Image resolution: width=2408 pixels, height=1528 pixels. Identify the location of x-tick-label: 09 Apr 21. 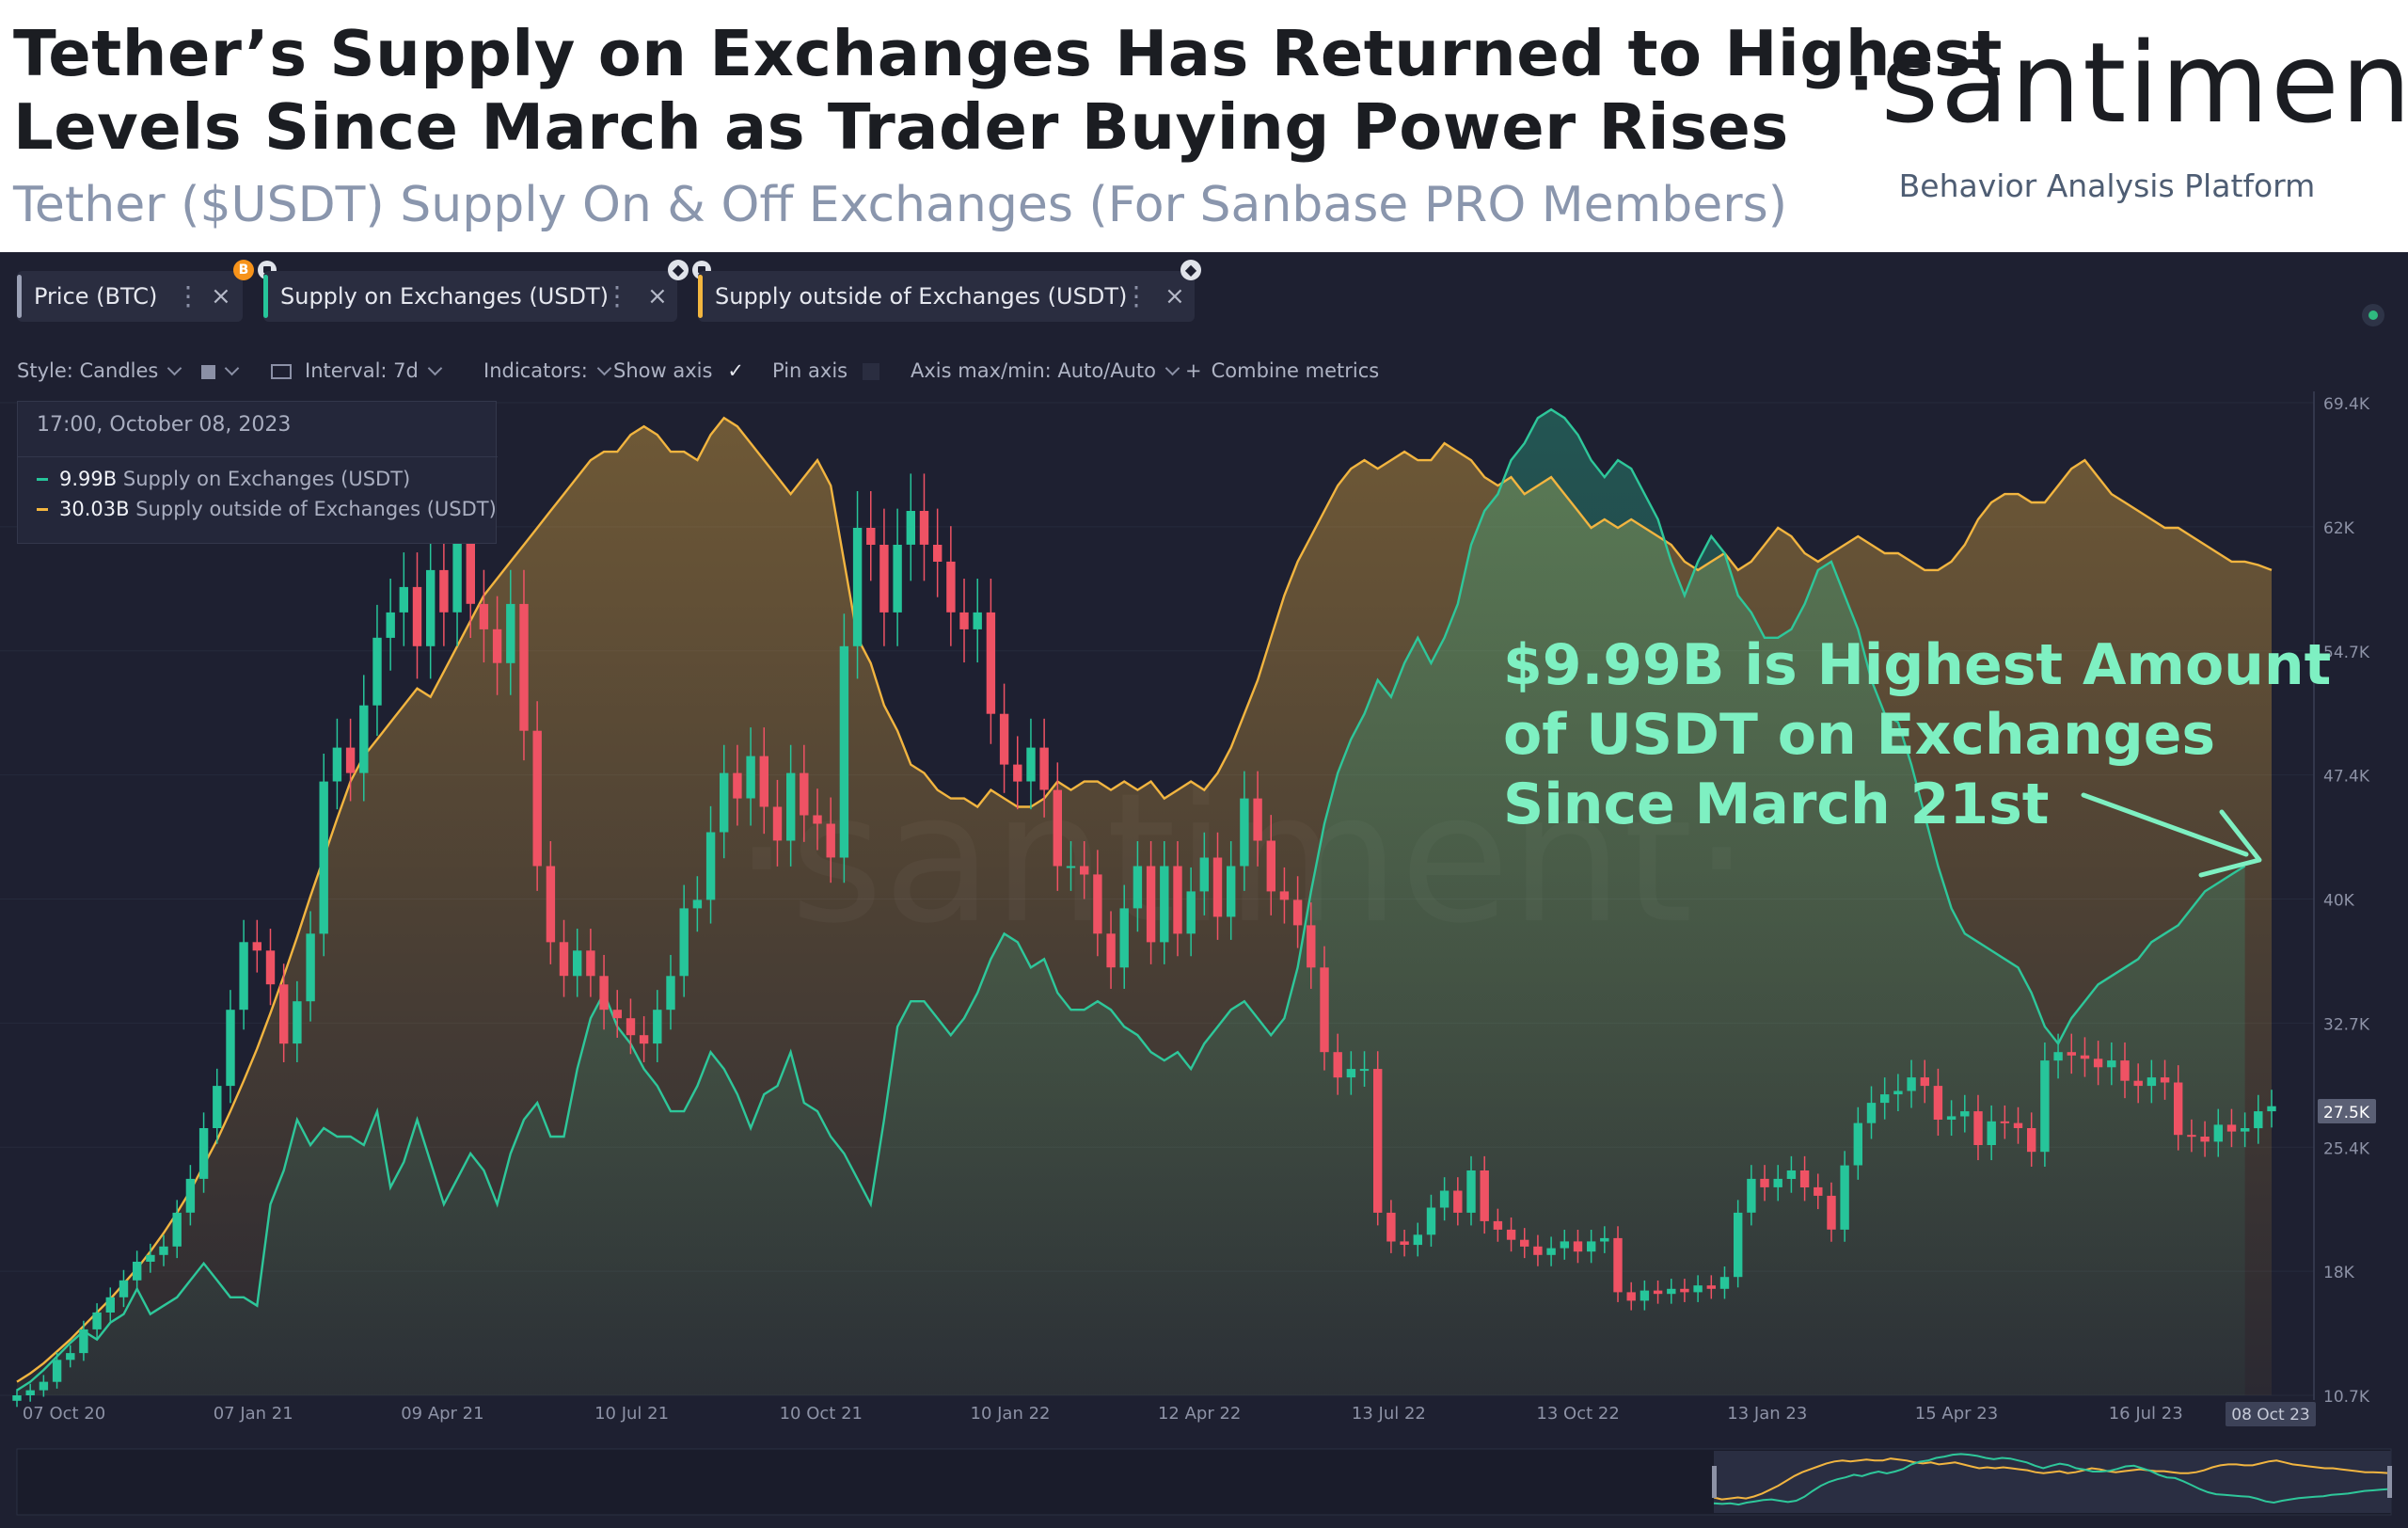
(442, 1414).